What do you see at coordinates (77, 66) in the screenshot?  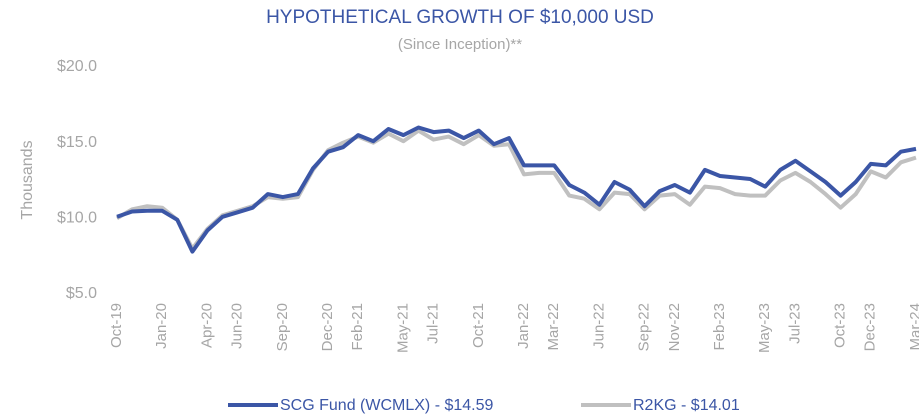 I see `y-tick-label: $20.0` at bounding box center [77, 66].